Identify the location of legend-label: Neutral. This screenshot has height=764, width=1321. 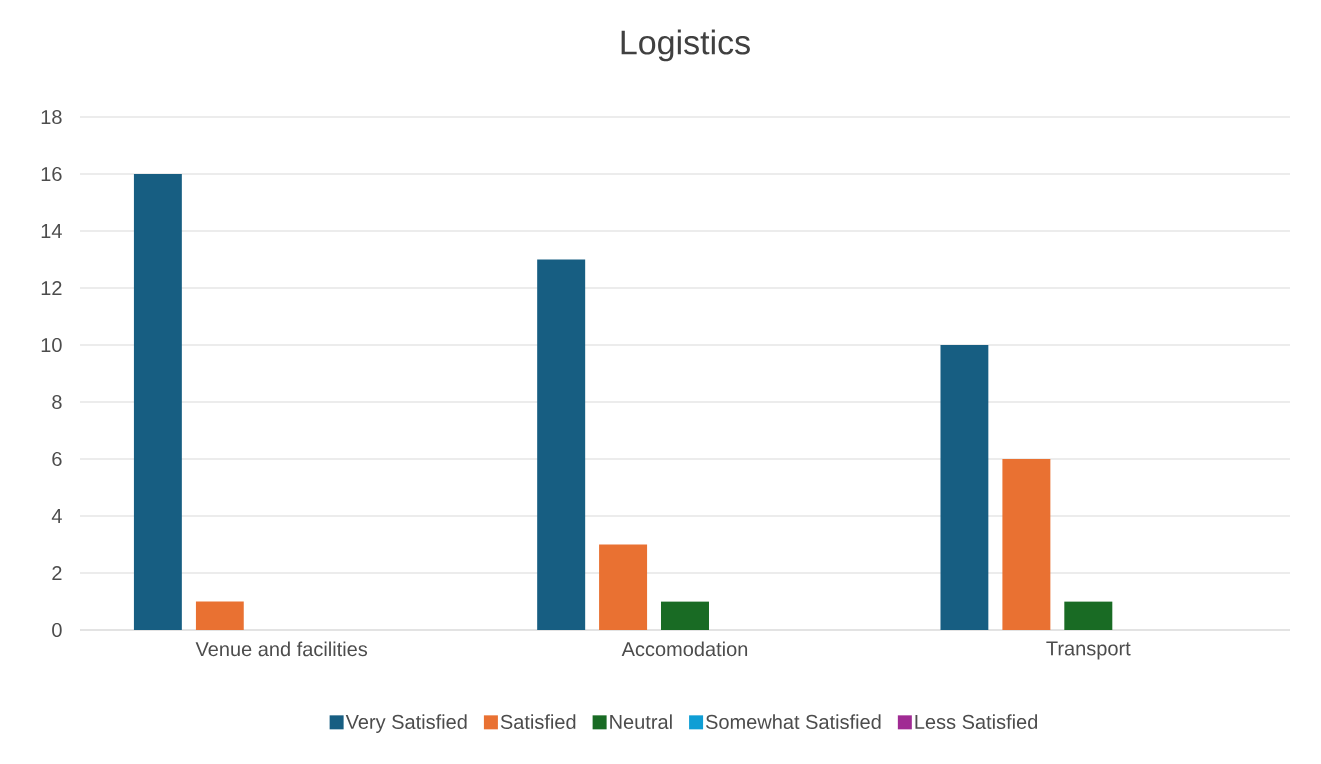
(641, 722).